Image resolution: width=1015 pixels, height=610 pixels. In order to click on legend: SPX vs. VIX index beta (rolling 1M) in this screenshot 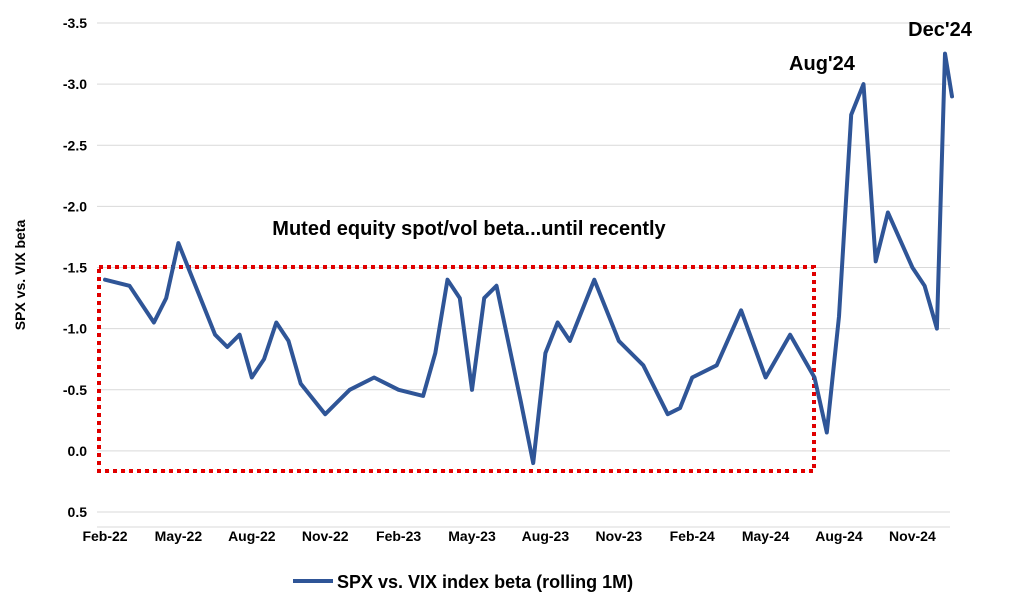, I will do `click(463, 582)`.